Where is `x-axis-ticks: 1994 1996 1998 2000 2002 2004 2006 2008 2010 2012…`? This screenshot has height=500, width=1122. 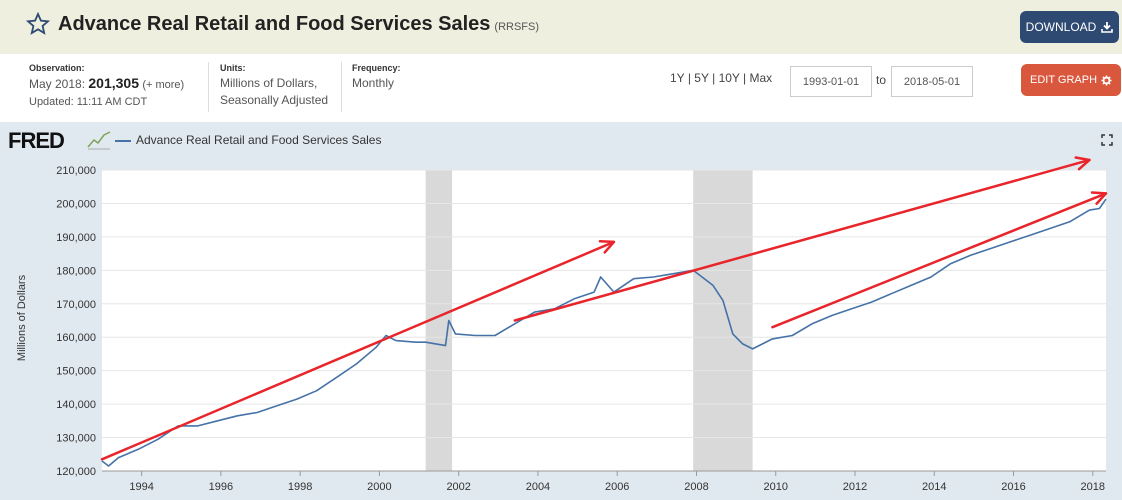 x-axis-ticks: 1994 1996 1998 2000 2002 2004 2006 2008 2010 2012… is located at coordinates (604, 481).